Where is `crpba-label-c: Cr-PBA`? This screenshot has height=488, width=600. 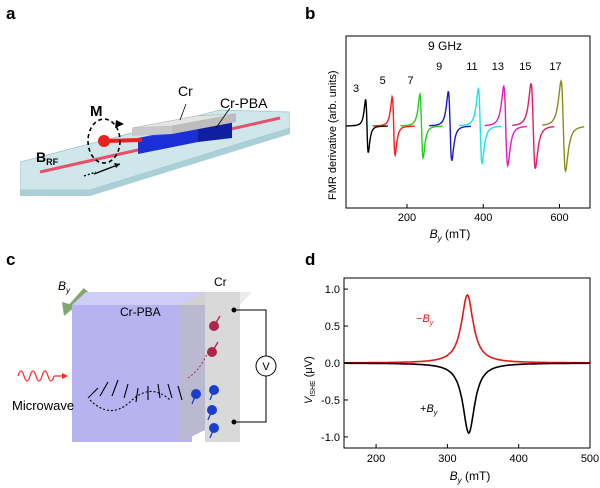 crpba-label-c: Cr-PBA is located at coordinates (140, 312).